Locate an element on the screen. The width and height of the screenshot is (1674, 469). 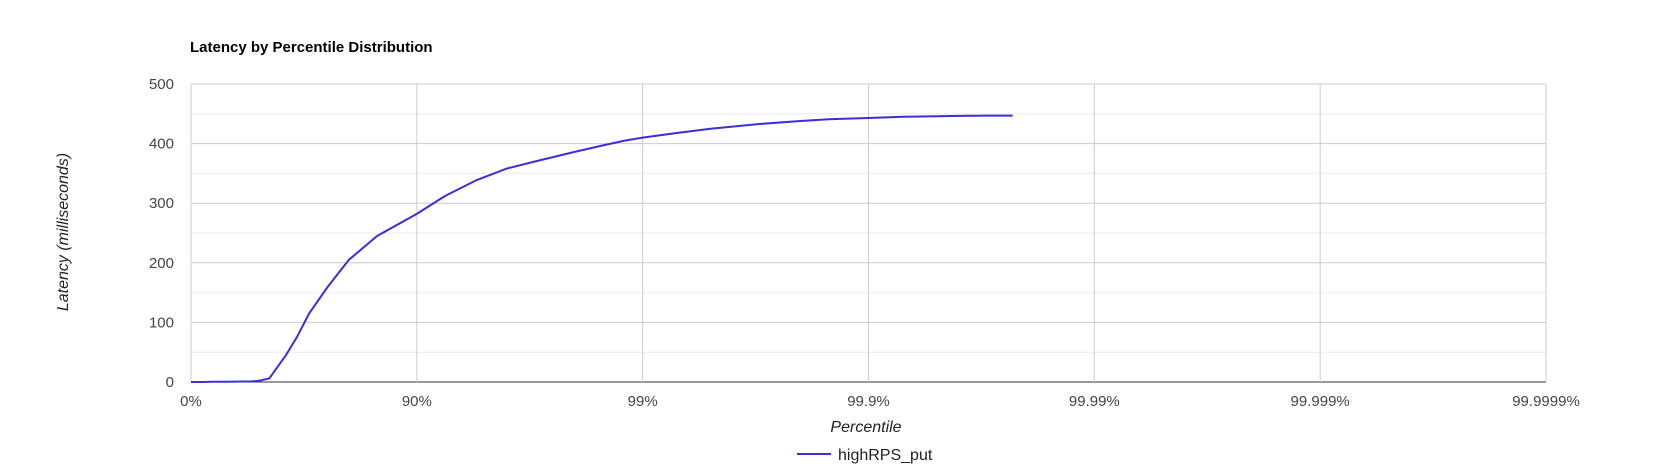
x-tick-label: 99.999% is located at coordinates (1320, 401).